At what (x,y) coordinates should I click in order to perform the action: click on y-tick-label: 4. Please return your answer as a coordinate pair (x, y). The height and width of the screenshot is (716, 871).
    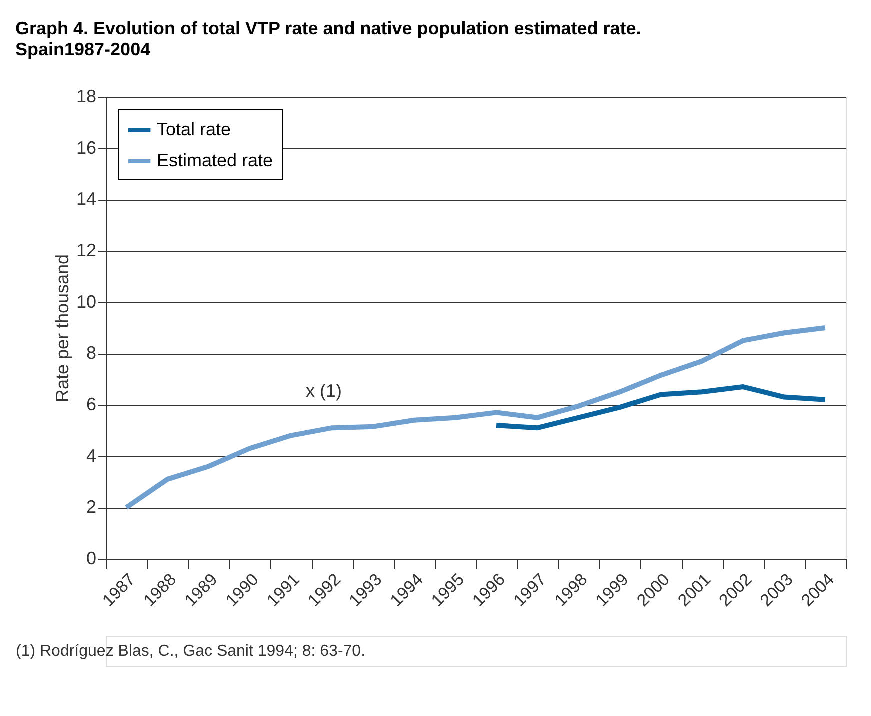
    Looking at the image, I should click on (91, 456).